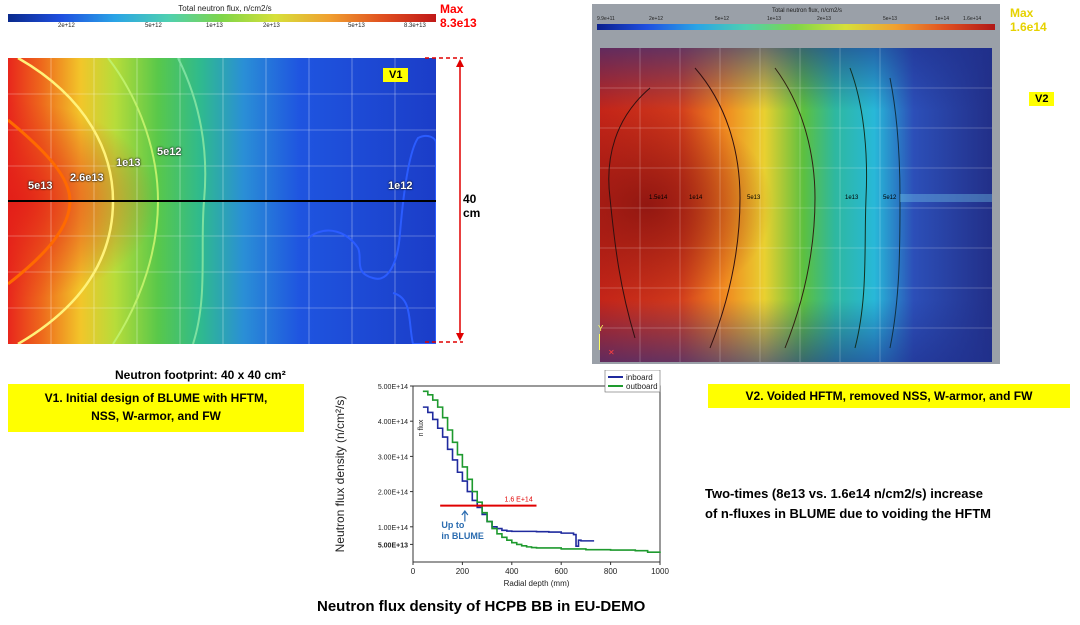  Describe the element at coordinates (465, 512) in the screenshot. I see `annotation-arrow-head` at that location.